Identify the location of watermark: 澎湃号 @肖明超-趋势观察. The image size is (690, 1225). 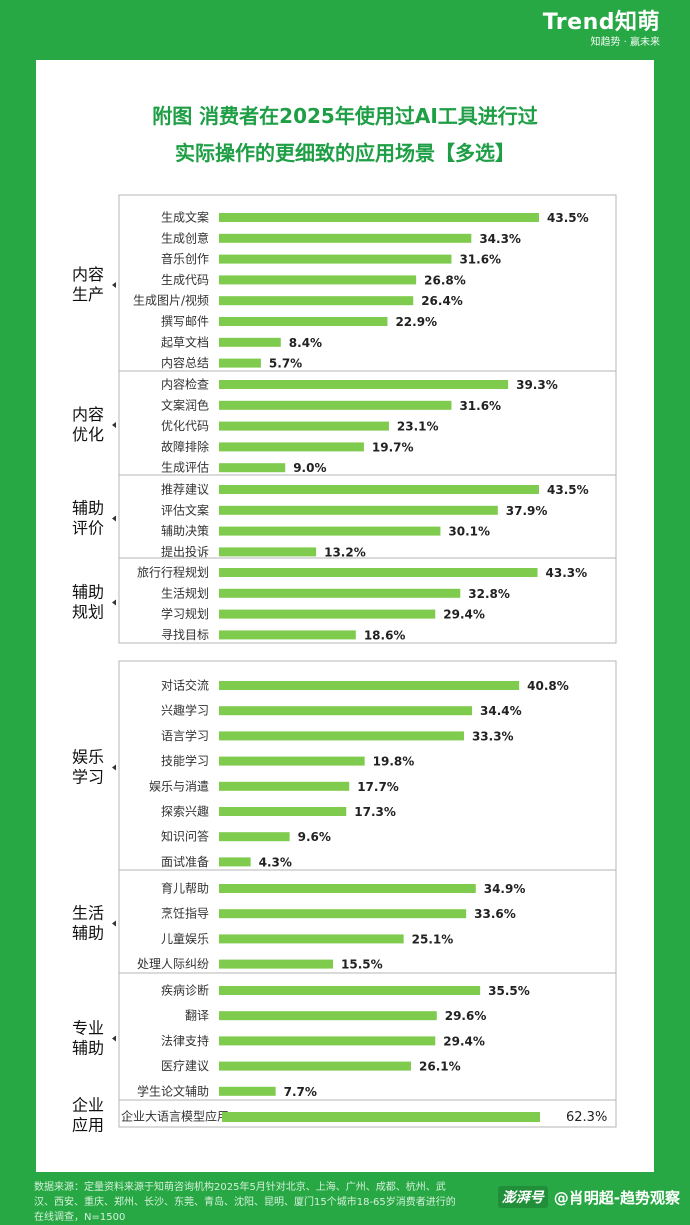
(588, 1197).